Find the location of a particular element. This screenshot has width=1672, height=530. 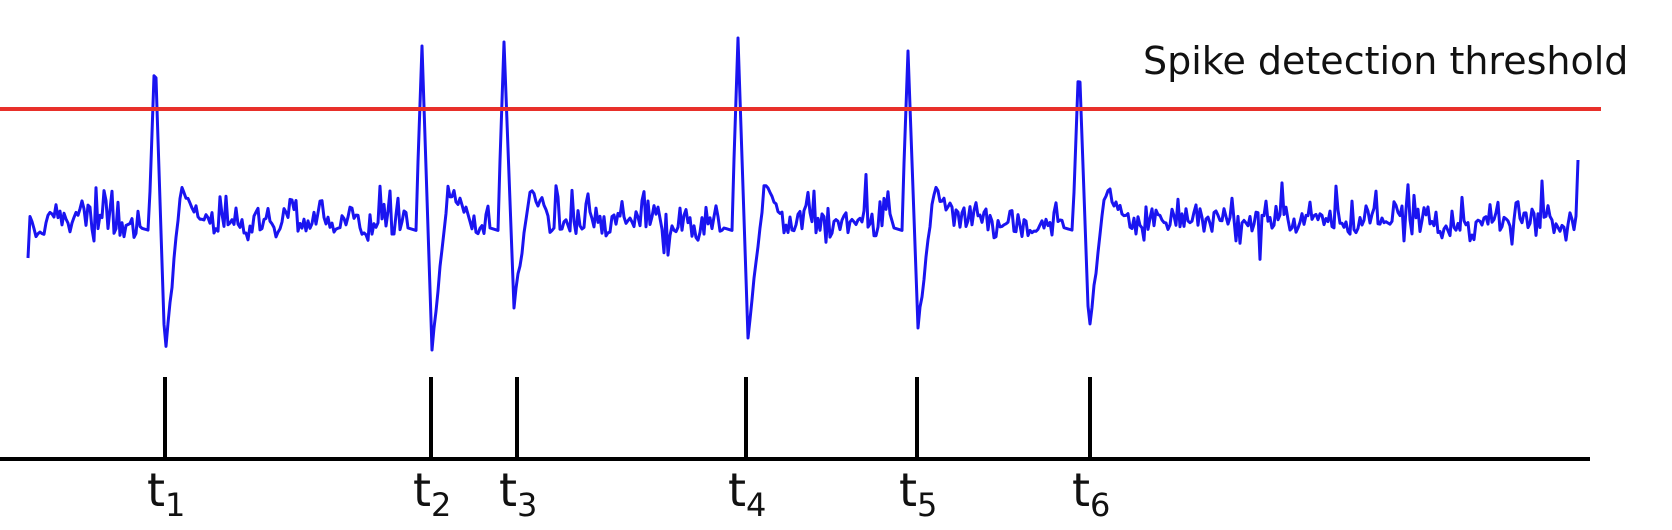

spike-time-label: t1 is located at coordinates (166, 493).